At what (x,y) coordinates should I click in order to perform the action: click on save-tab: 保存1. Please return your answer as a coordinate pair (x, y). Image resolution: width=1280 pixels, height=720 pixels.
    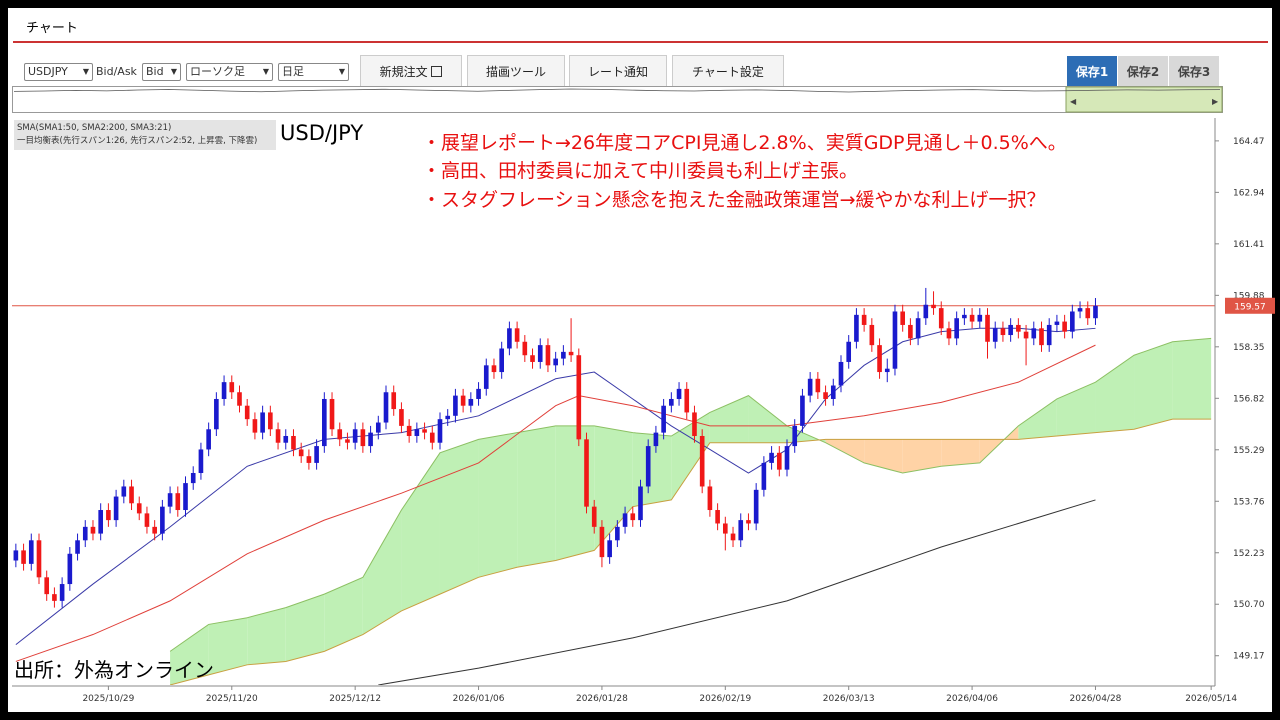
    Looking at the image, I should click on (1092, 72).